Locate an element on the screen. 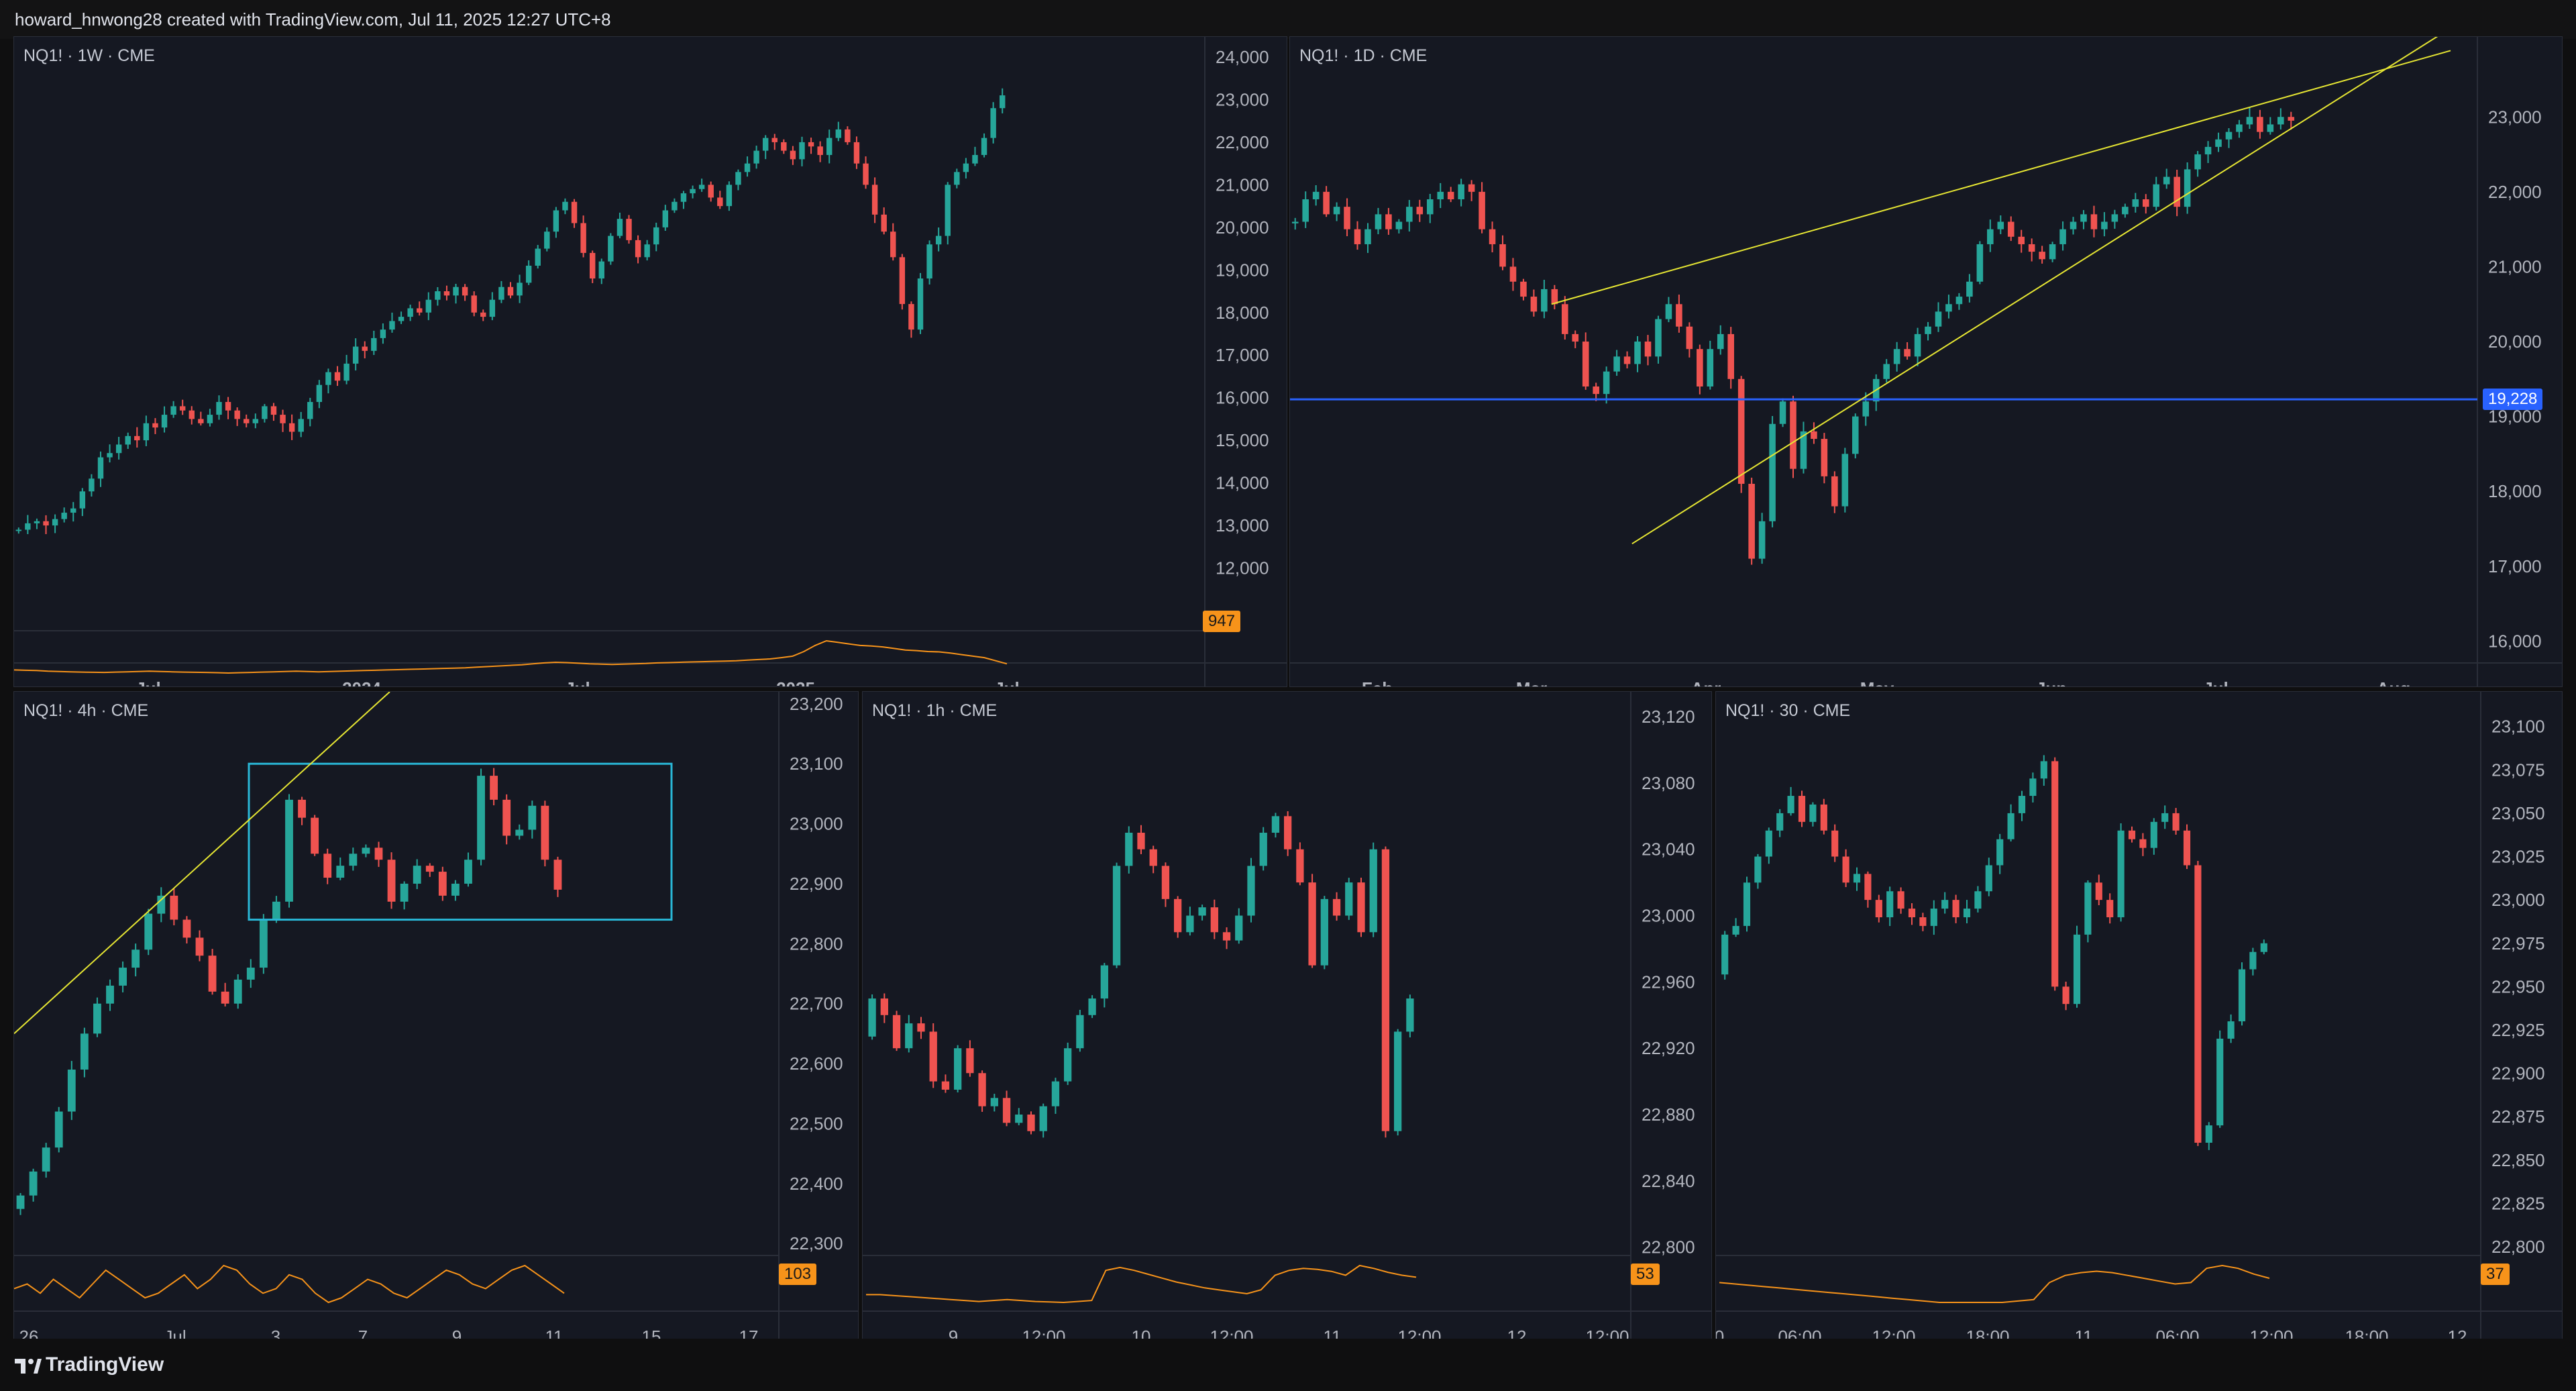 The width and height of the screenshot is (2576, 1391). y-tick-label: 21,000 is located at coordinates (1242, 184).